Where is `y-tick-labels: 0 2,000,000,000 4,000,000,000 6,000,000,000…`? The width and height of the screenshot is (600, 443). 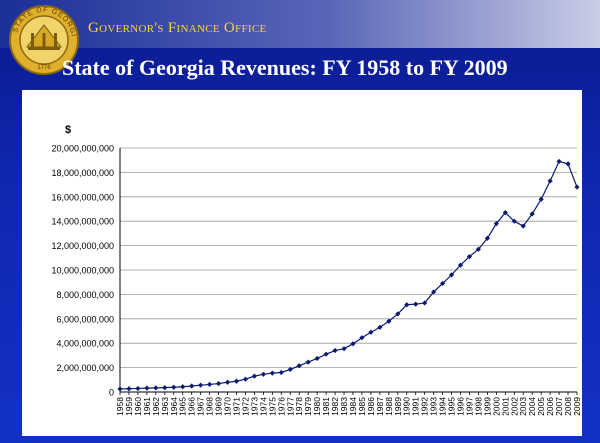
y-tick-labels: 0 2,000,000,000 4,000,000,000 6,000,000,000… is located at coordinates (82, 271).